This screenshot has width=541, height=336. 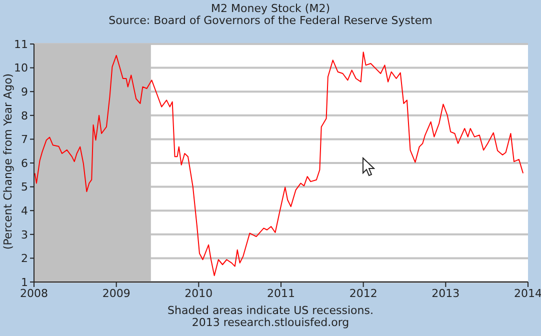 What do you see at coordinates (21, 68) in the screenshot?
I see `y-tick-label: 10` at bounding box center [21, 68].